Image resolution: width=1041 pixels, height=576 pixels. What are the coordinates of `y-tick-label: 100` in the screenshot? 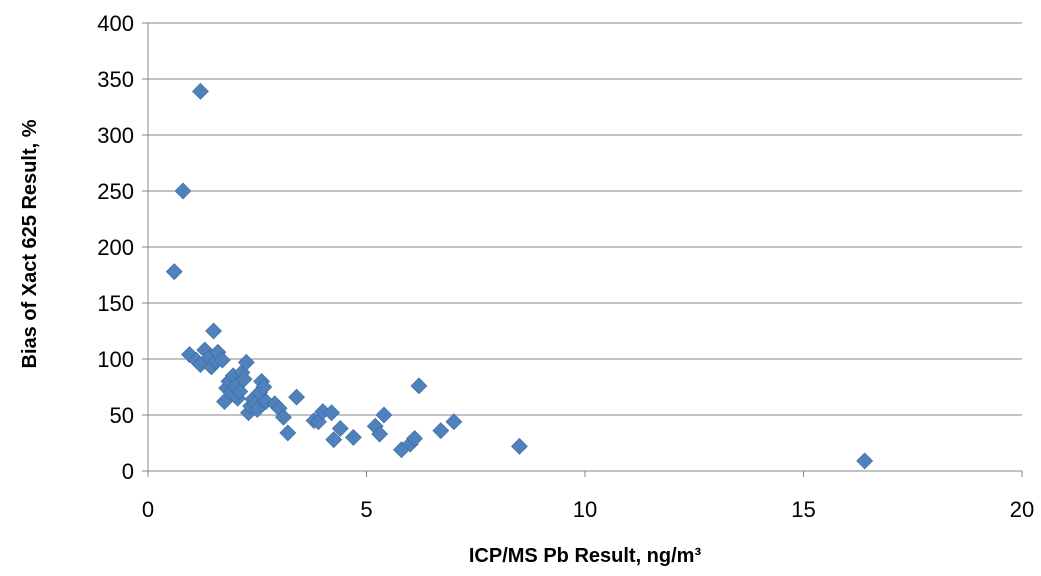 It's located at (115, 359).